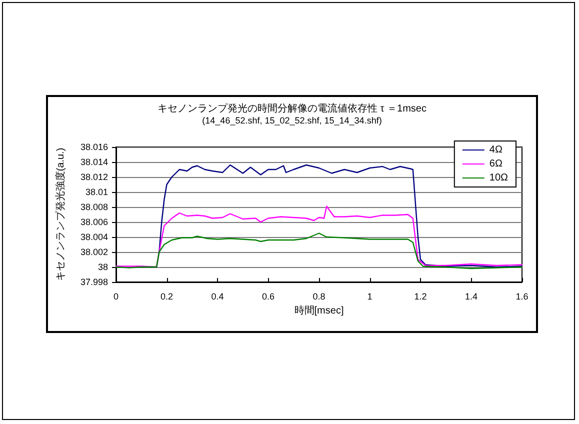 This screenshot has width=579, height=424. Describe the element at coordinates (94, 237) in the screenshot. I see `y-tick-label: 38.004` at that location.